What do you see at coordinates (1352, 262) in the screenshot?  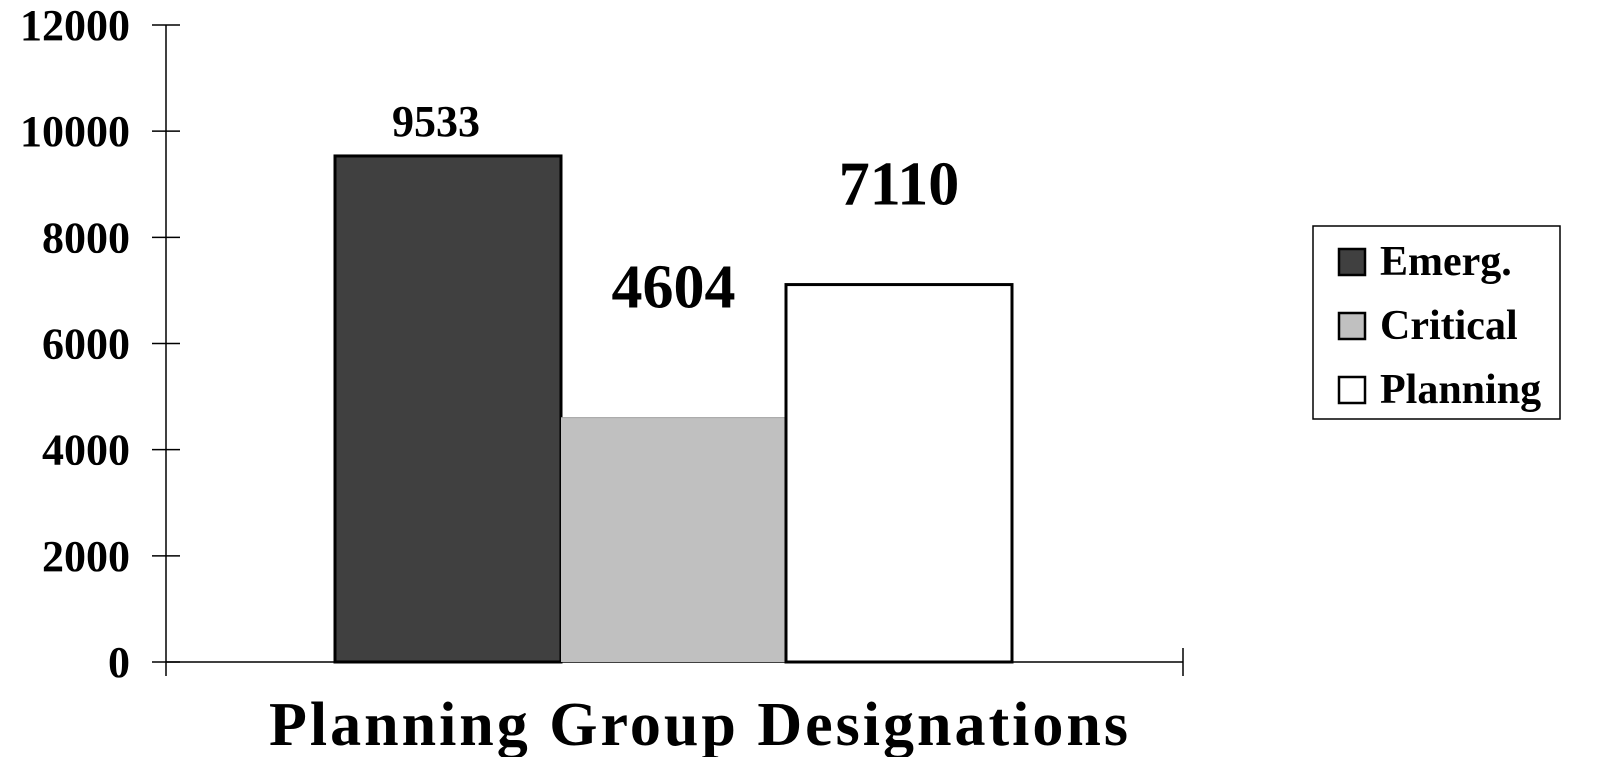 I see `legend-swatch-emerg` at bounding box center [1352, 262].